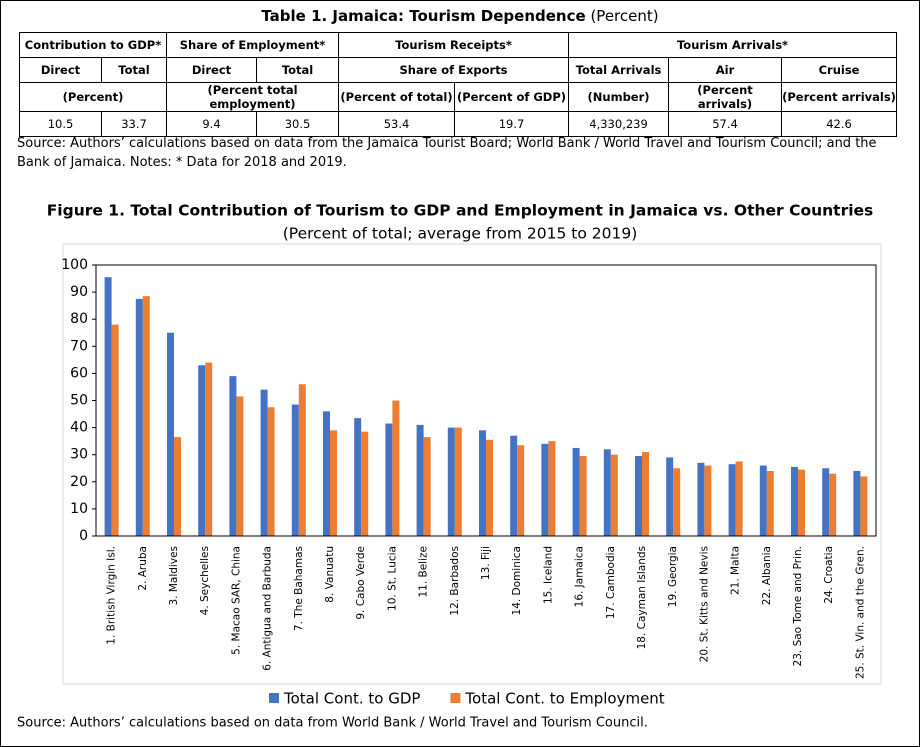 The width and height of the screenshot is (920, 747). What do you see at coordinates (424, 572) in the screenshot?
I see `x-tick-label: 11. Belize` at bounding box center [424, 572].